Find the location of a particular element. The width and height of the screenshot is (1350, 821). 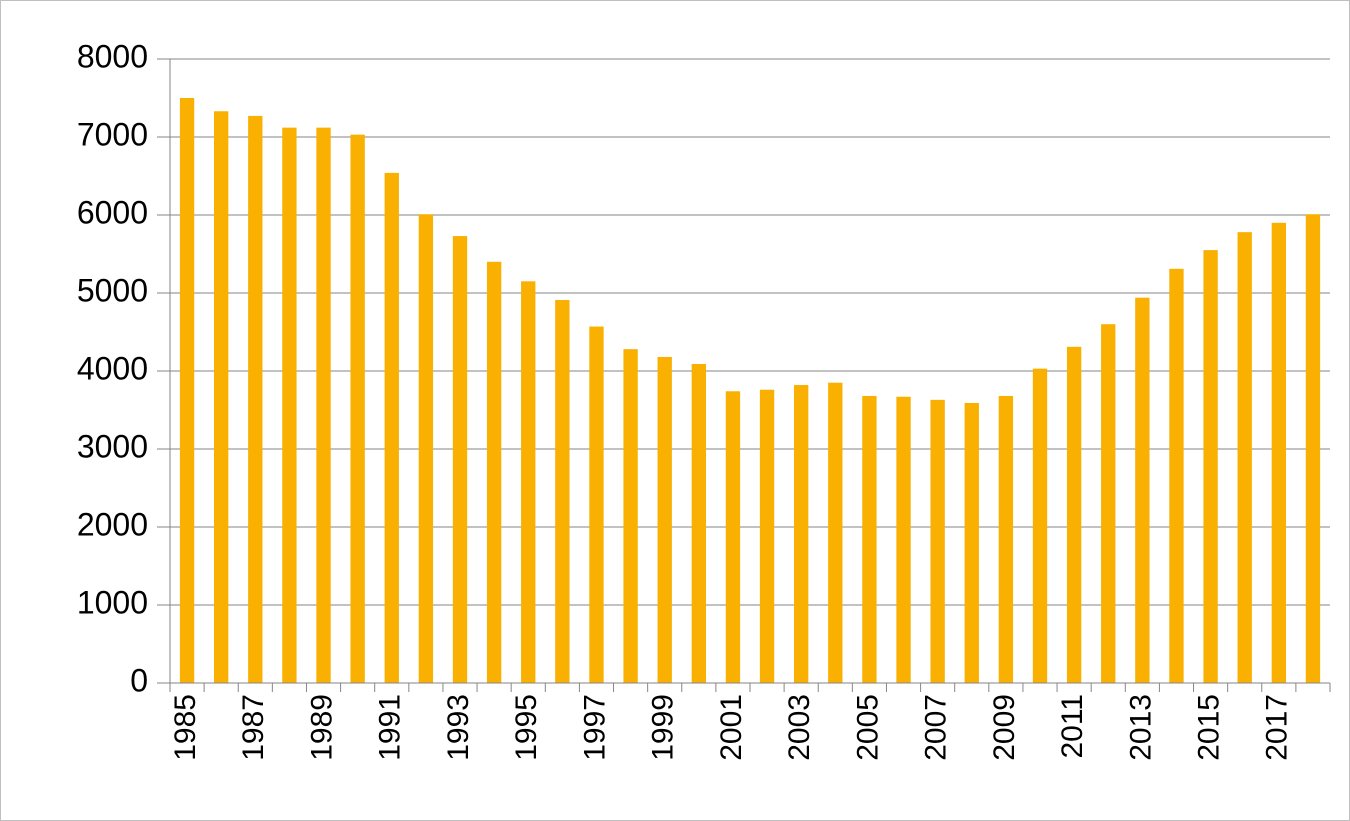

y-tick-label: 2000 is located at coordinates (112, 524).